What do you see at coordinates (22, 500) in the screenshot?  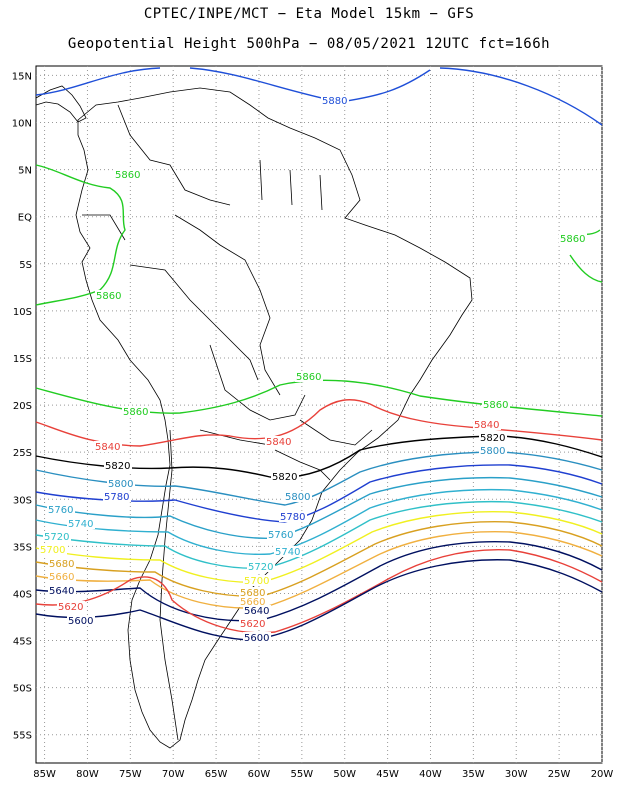 I see `lat-tick-label: 30S` at bounding box center [22, 500].